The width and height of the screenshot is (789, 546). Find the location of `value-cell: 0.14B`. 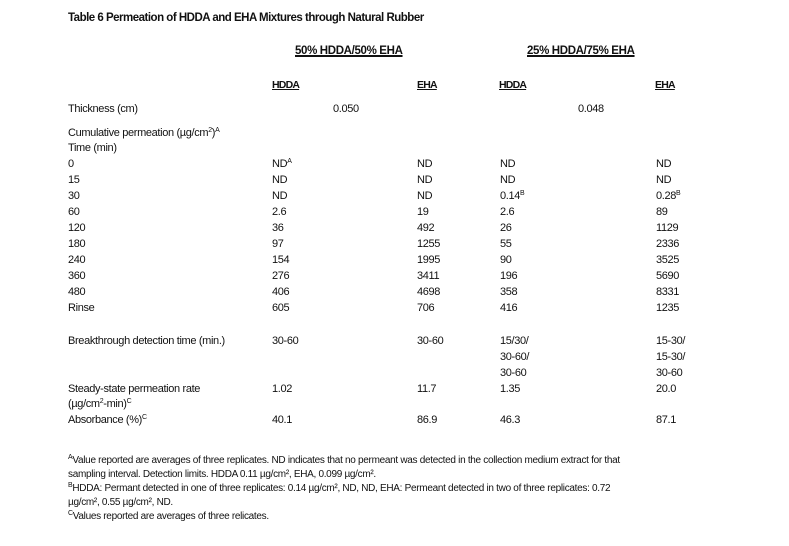

value-cell: 0.14B is located at coordinates (512, 196).